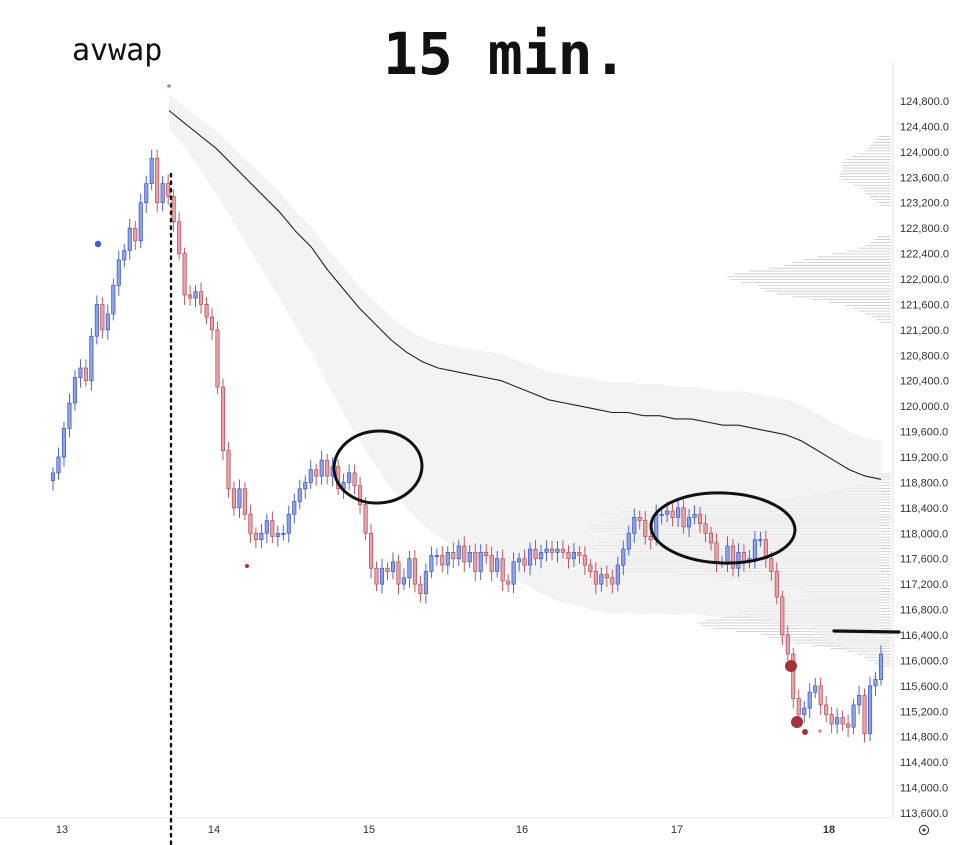 This screenshot has width=962, height=845. I want to click on time-tick-label: 14, so click(214, 830).